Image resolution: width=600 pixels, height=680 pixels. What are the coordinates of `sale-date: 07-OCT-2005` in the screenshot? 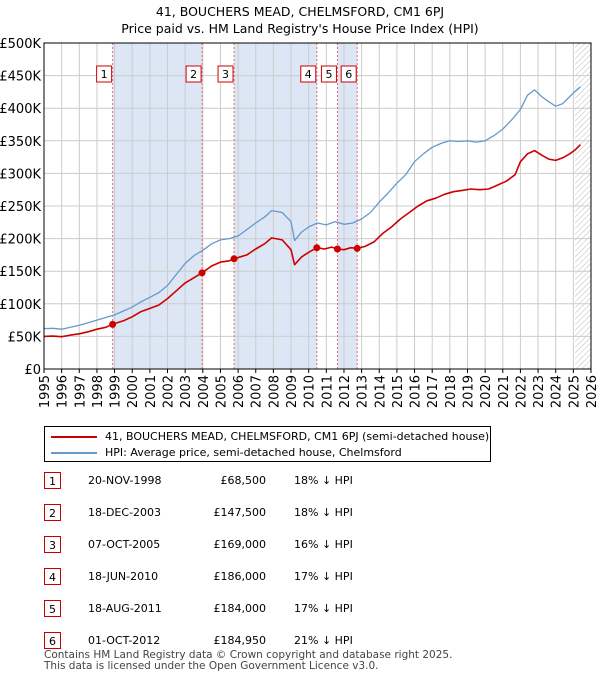 It's located at (124, 544).